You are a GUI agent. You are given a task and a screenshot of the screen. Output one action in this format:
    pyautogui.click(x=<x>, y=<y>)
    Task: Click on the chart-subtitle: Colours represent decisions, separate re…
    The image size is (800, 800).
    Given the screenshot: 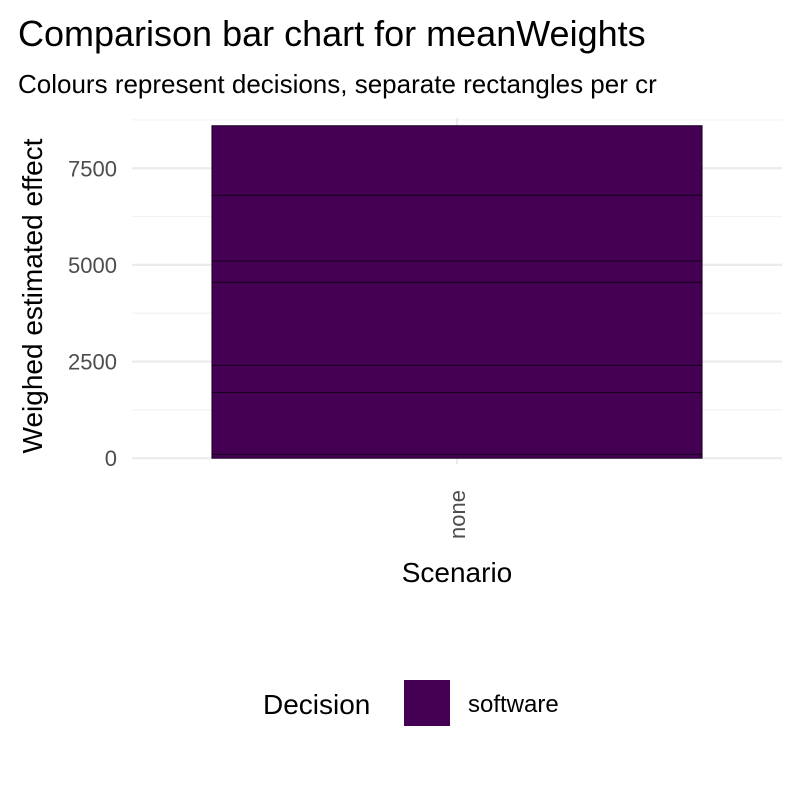 What is the action you would take?
    pyautogui.click(x=337, y=84)
    